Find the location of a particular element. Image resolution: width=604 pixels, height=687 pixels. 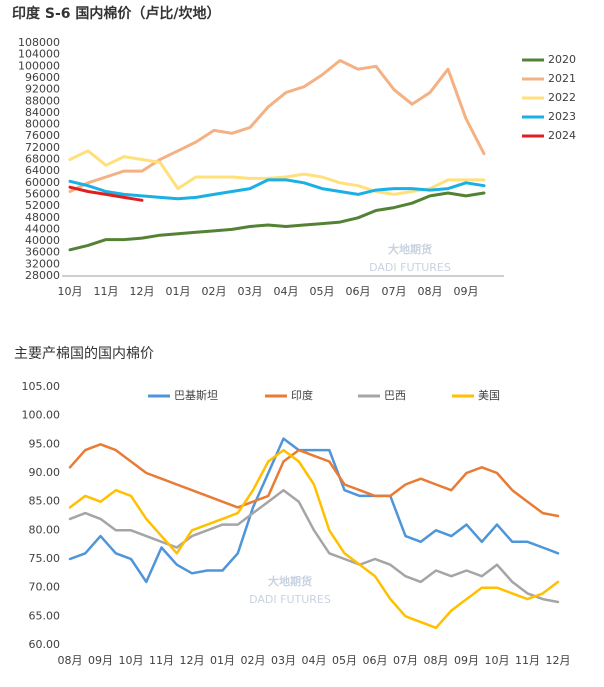

legend-label: 巴西 is located at coordinates (395, 395).